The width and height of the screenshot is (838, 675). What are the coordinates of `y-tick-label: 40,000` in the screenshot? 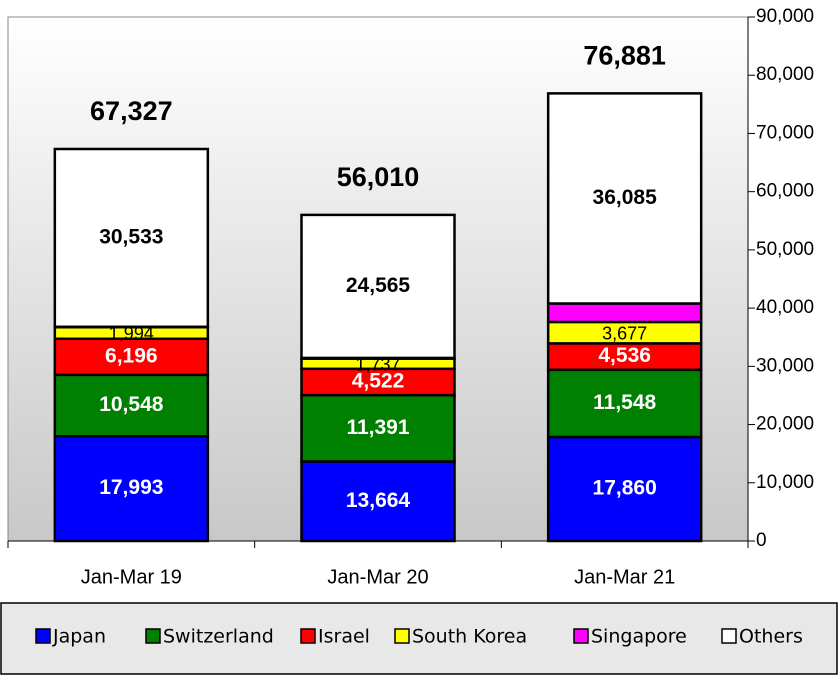 It's located at (785, 307).